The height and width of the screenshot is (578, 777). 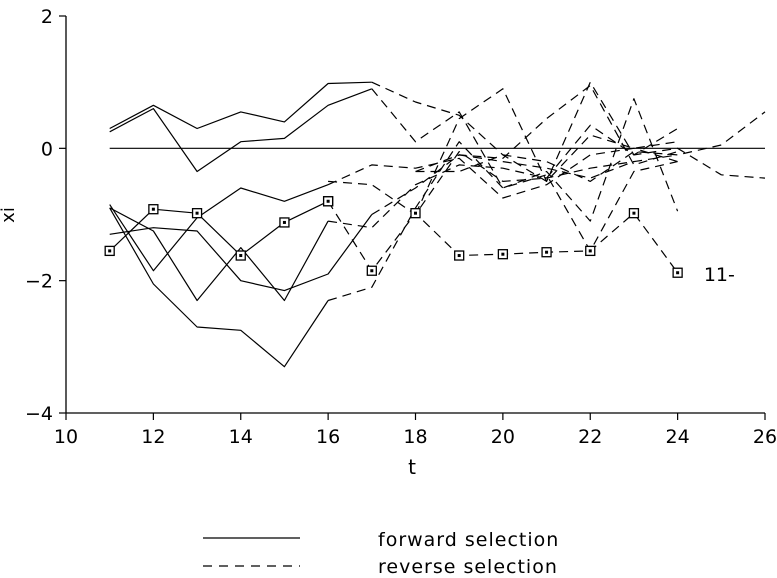 What do you see at coordinates (47, 17) in the screenshot?
I see `y-tick-label: 2` at bounding box center [47, 17].